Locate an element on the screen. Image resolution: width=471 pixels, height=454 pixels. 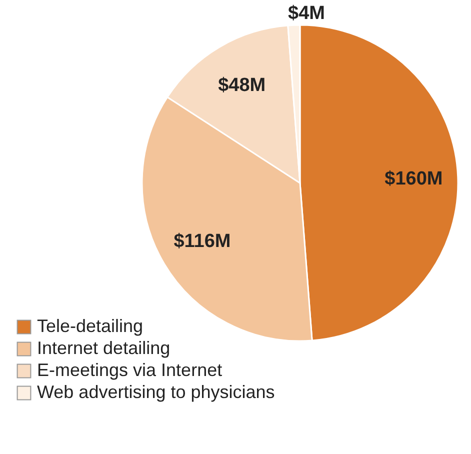
legend-label: Internet detailing is located at coordinates (103, 348).